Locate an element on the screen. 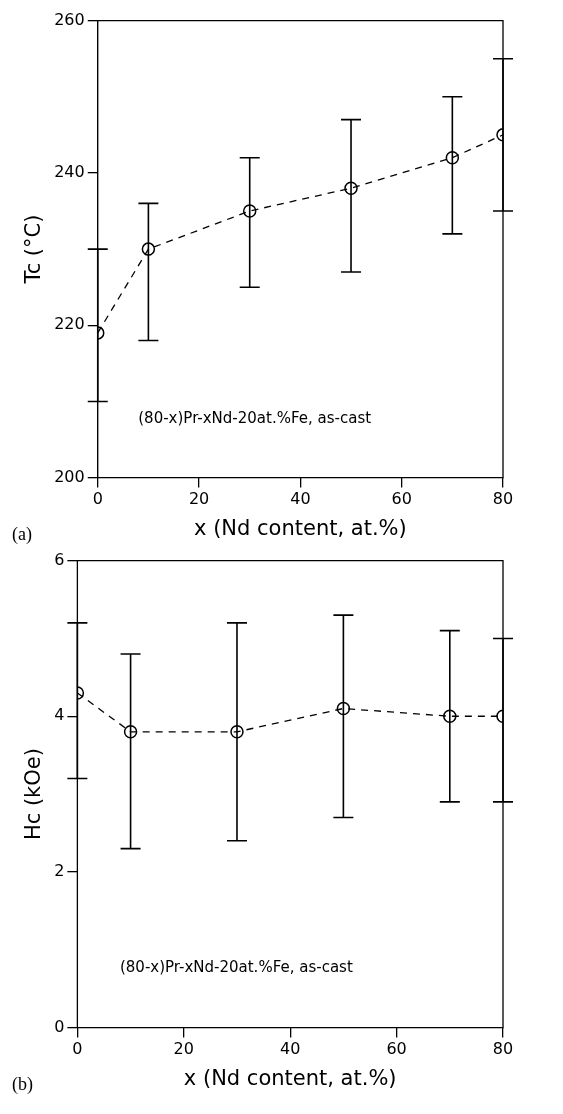  y-tick-label: 260 is located at coordinates (69, 19).